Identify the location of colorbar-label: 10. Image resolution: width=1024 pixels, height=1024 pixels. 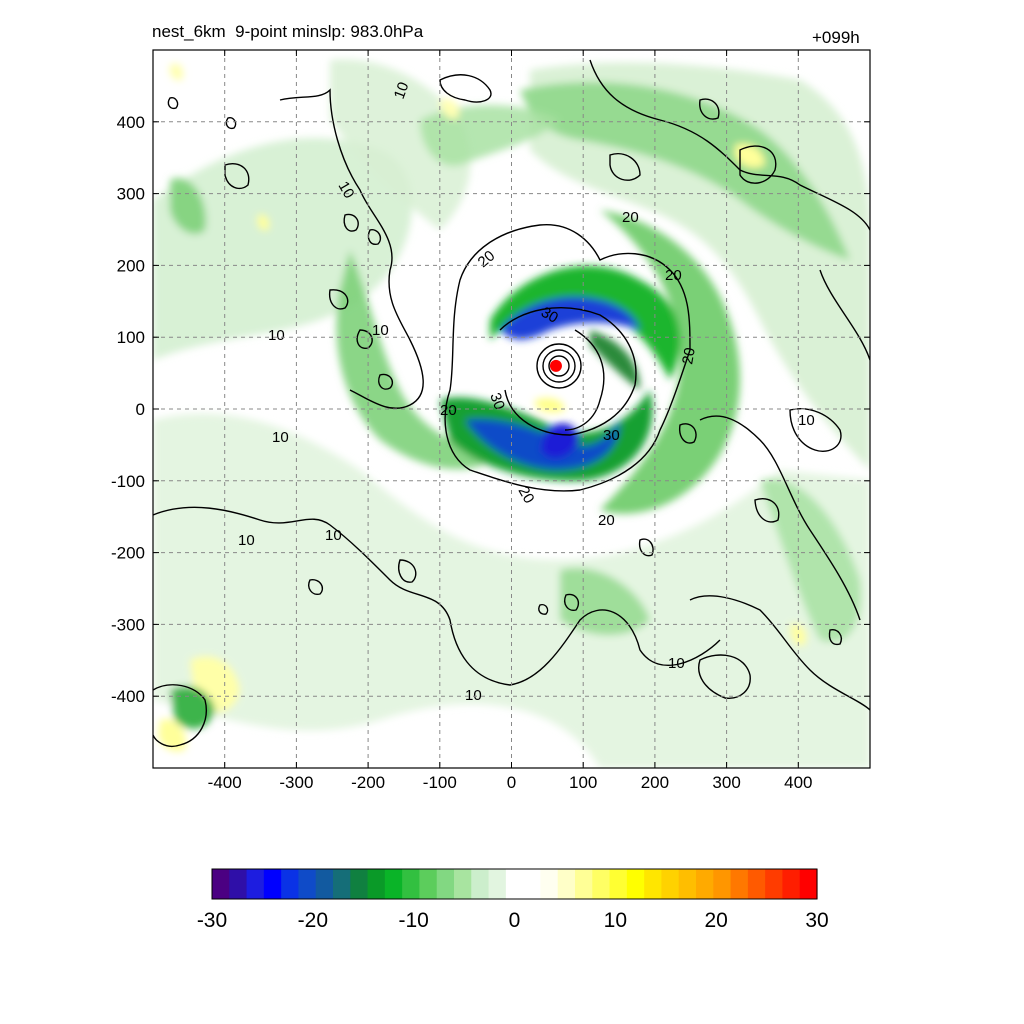
(615, 920).